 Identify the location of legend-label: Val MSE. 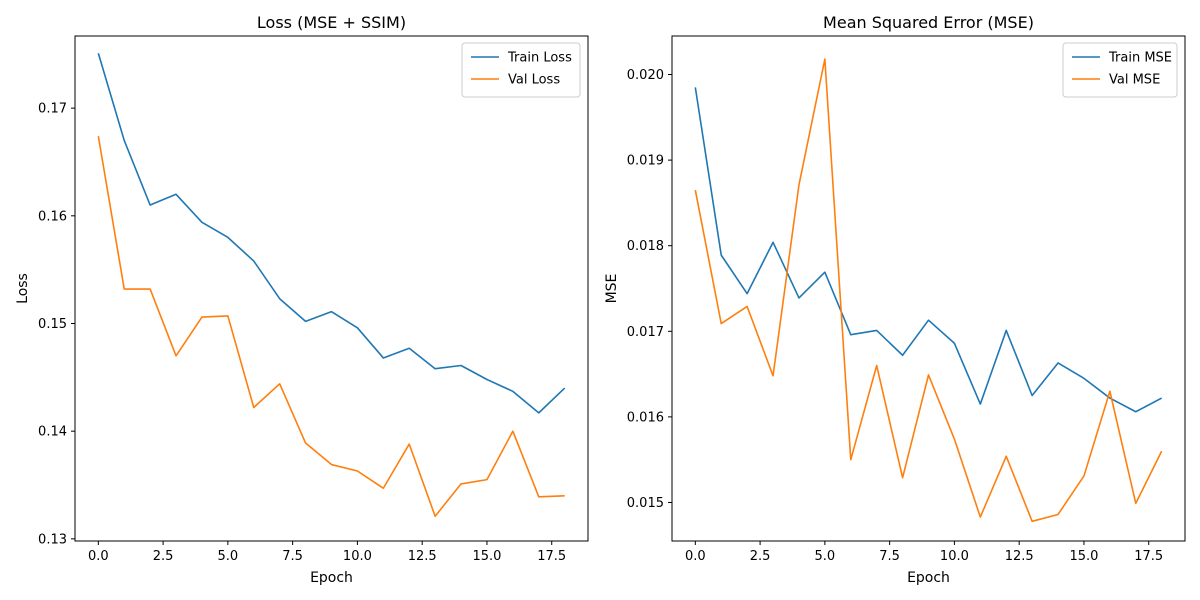
(1134, 80).